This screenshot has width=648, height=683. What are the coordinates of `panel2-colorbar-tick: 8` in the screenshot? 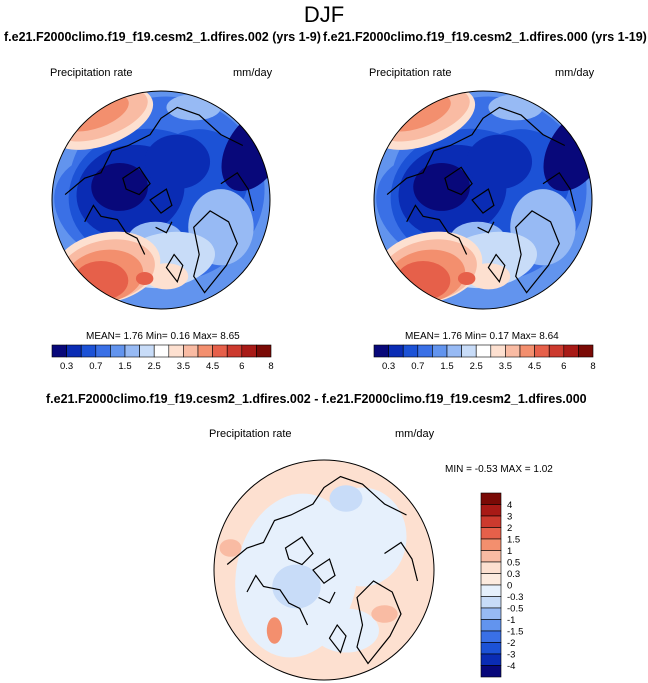 It's located at (592, 366).